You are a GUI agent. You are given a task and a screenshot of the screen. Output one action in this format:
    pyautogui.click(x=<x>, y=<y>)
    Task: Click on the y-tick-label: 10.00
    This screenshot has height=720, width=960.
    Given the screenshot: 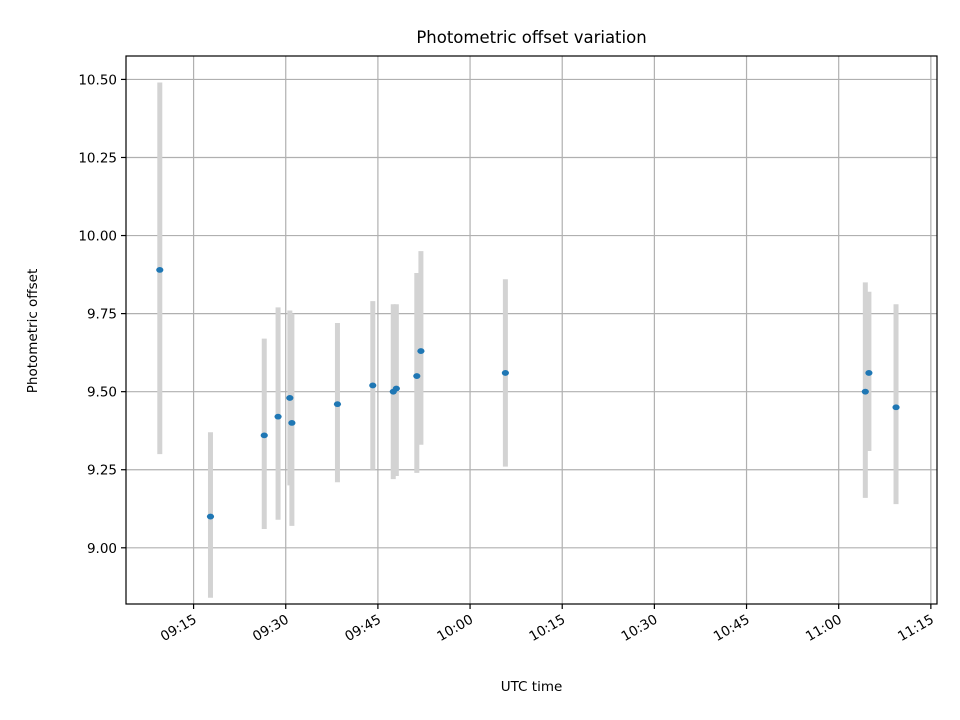 What is the action you would take?
    pyautogui.click(x=97, y=237)
    